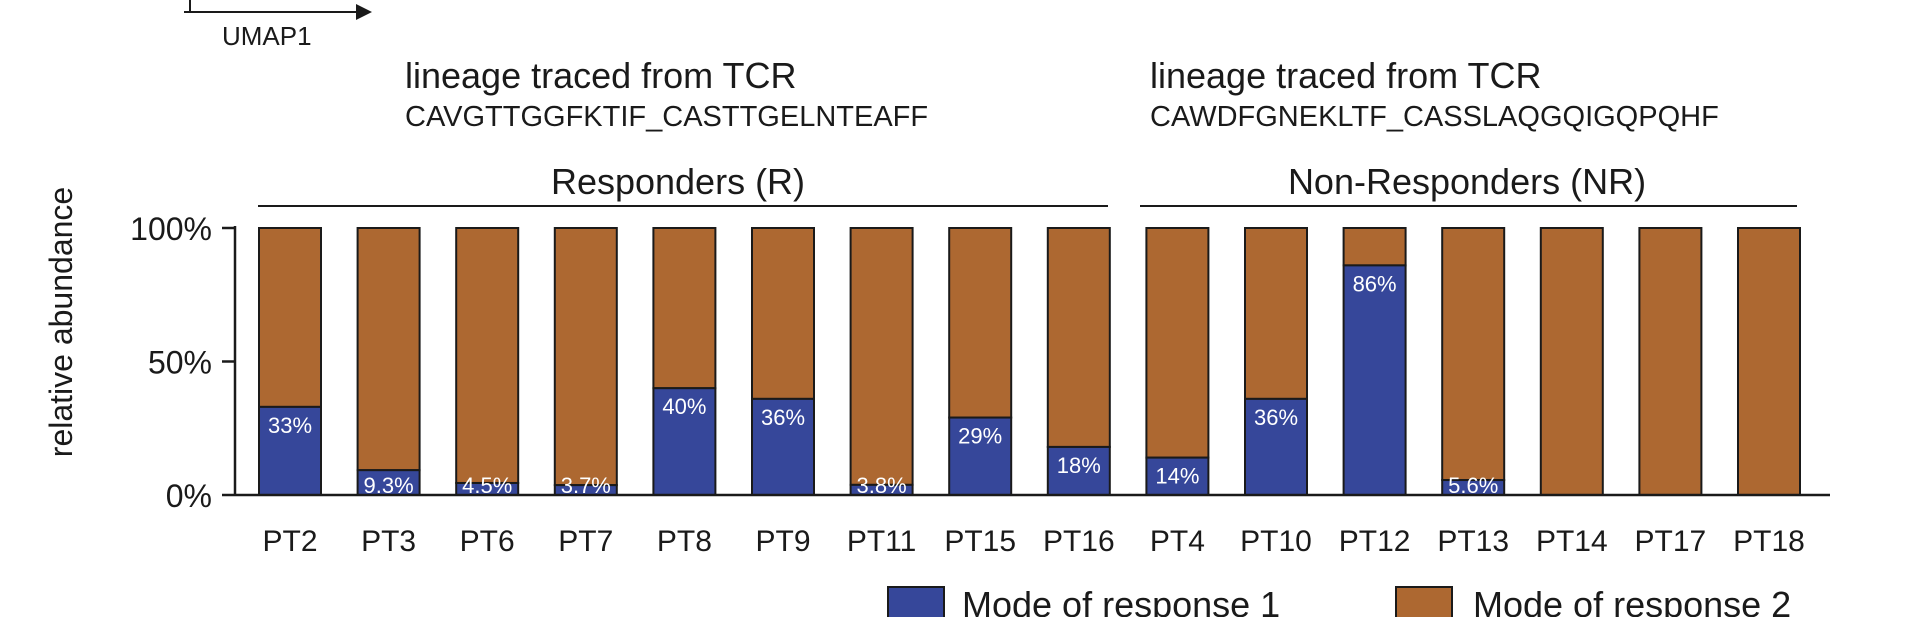 This screenshot has height=617, width=1907. Describe the element at coordinates (881, 541) in the screenshot. I see `x-tick-label-pt11: PT11` at that location.